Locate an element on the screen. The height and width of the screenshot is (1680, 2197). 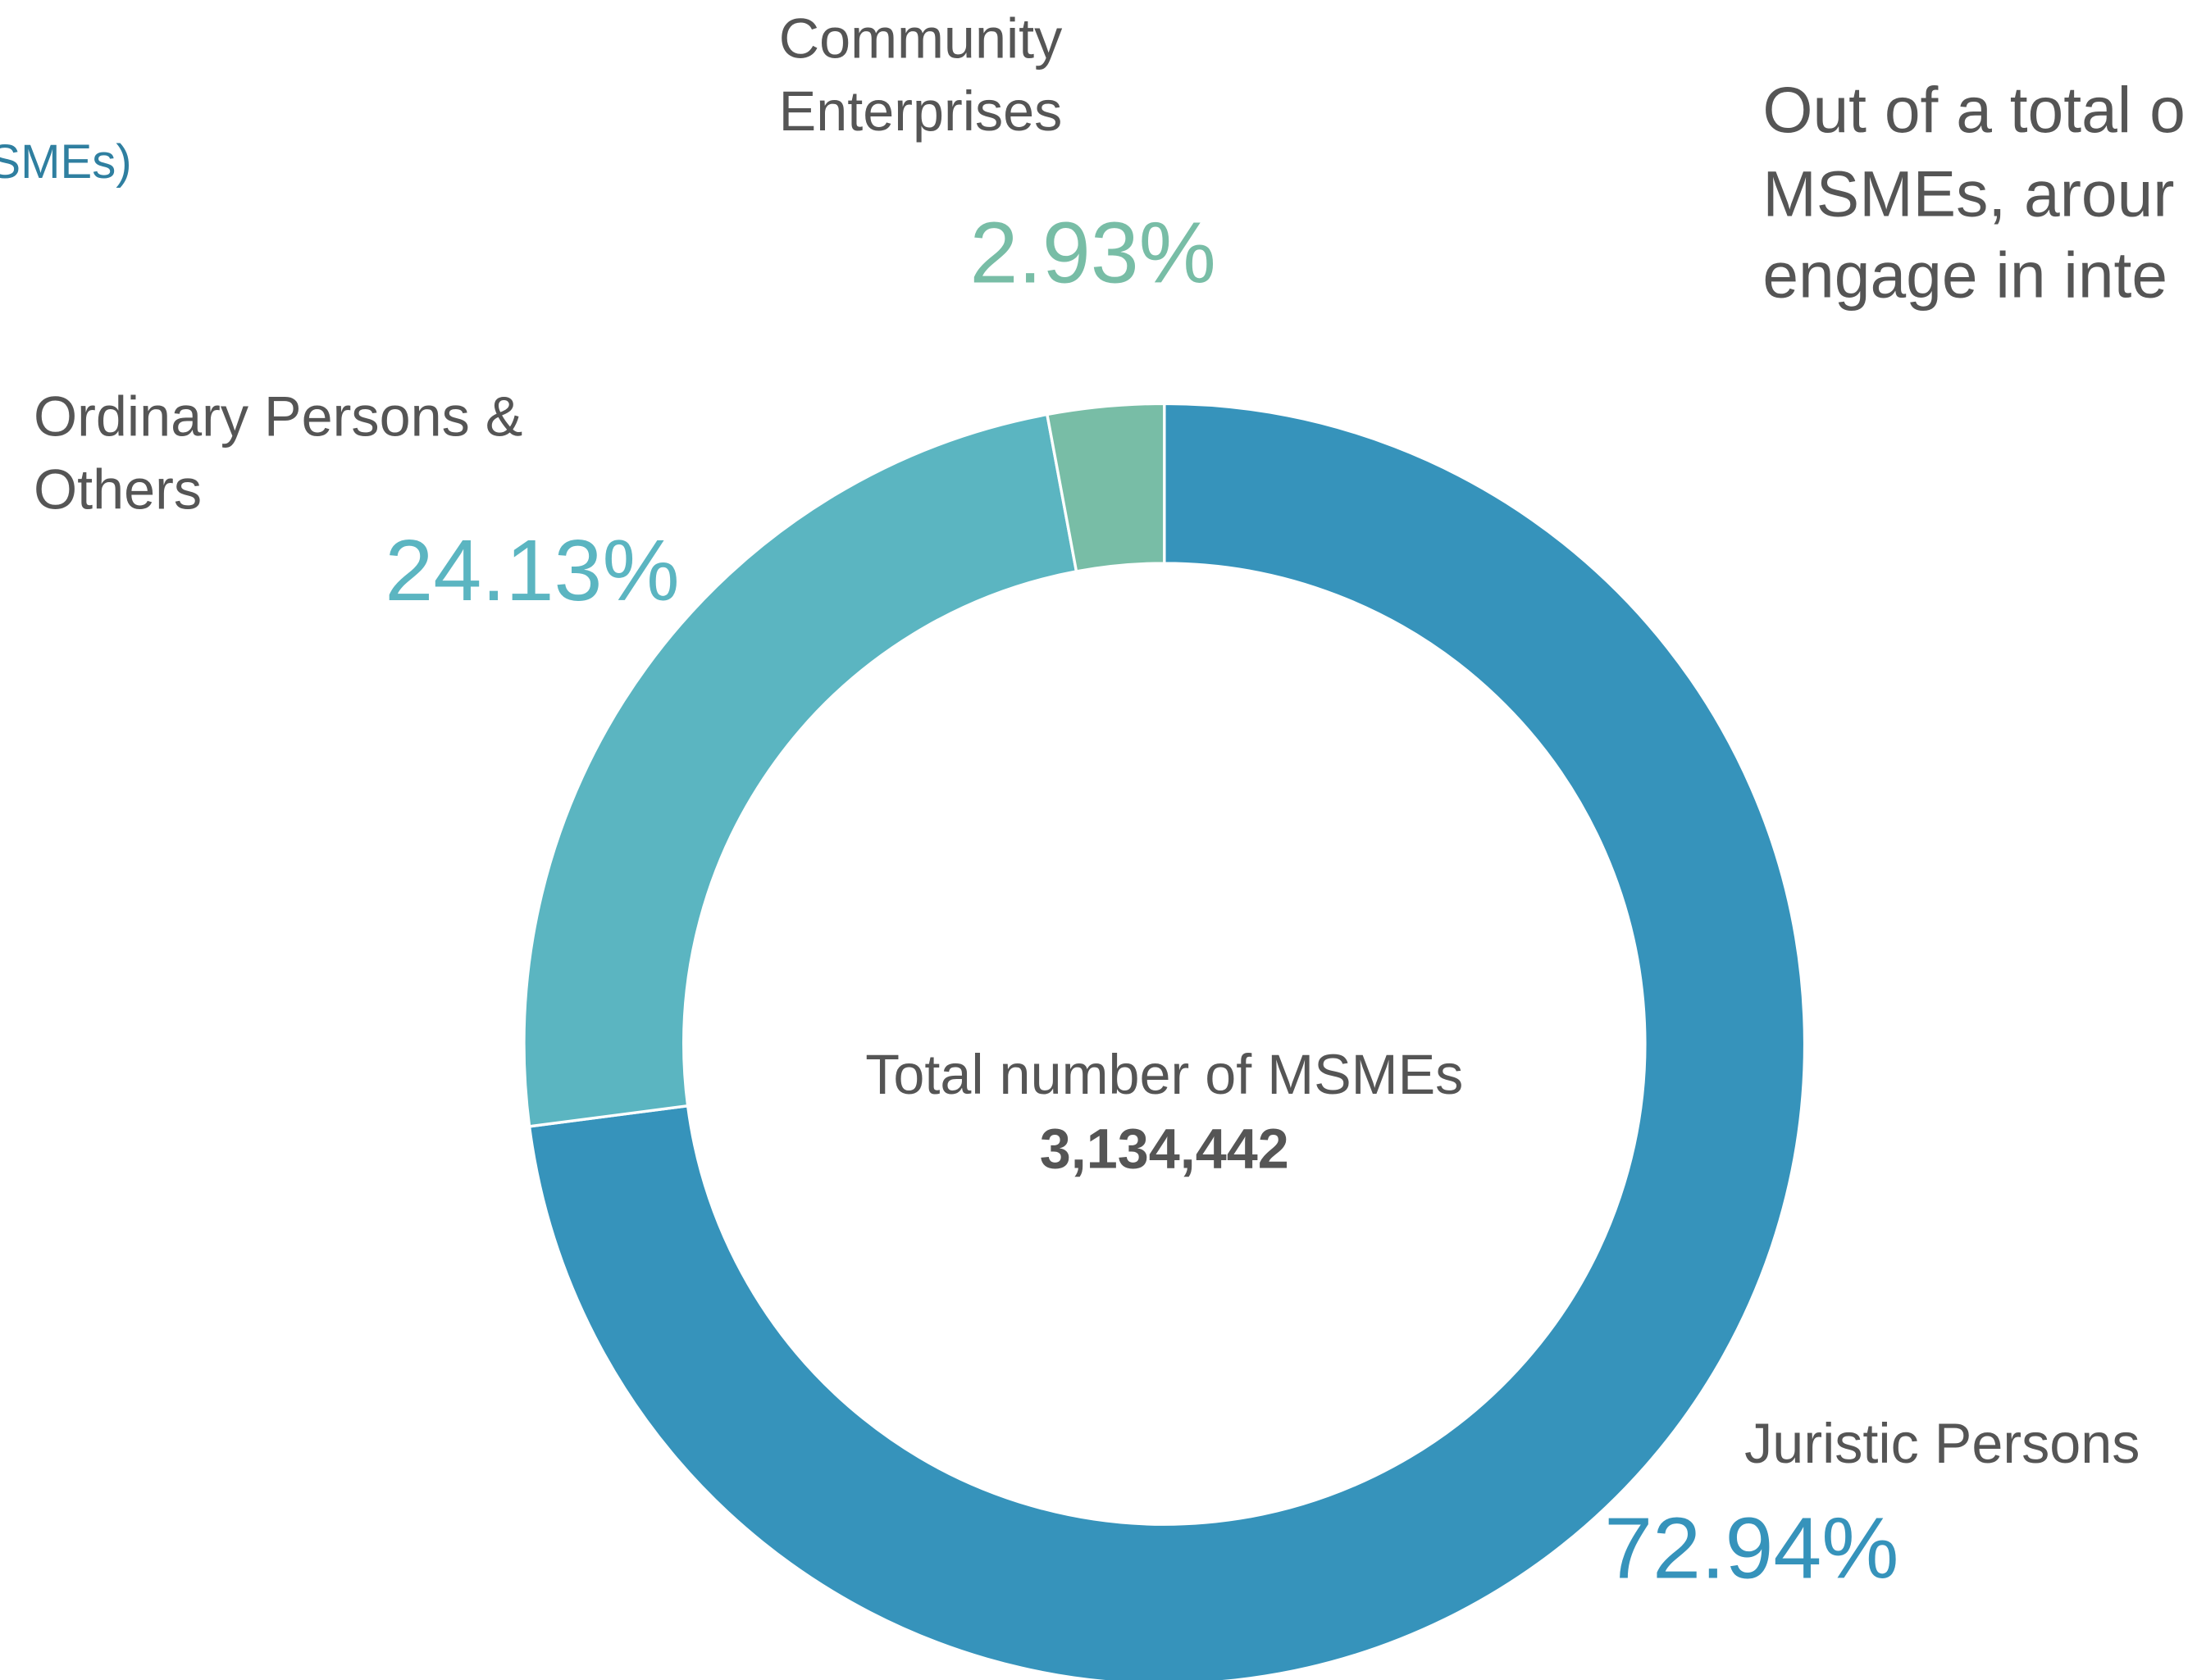
category-label: Community Enterprises is located at coordinates (920, 76).